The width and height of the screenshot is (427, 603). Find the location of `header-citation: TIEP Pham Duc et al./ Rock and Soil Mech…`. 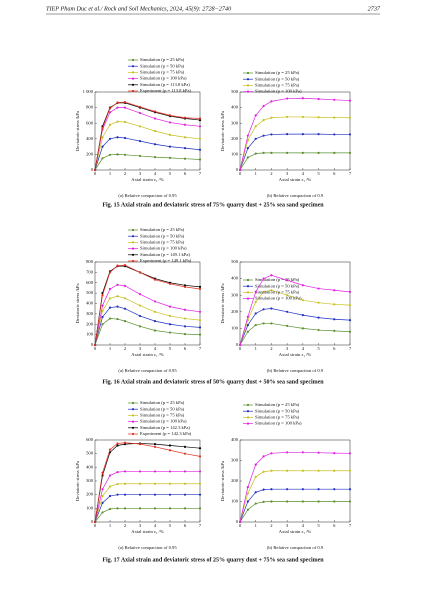

header-citation: TIEP Pham Duc et al./ Rock and Soil Mech… is located at coordinates (139, 8).